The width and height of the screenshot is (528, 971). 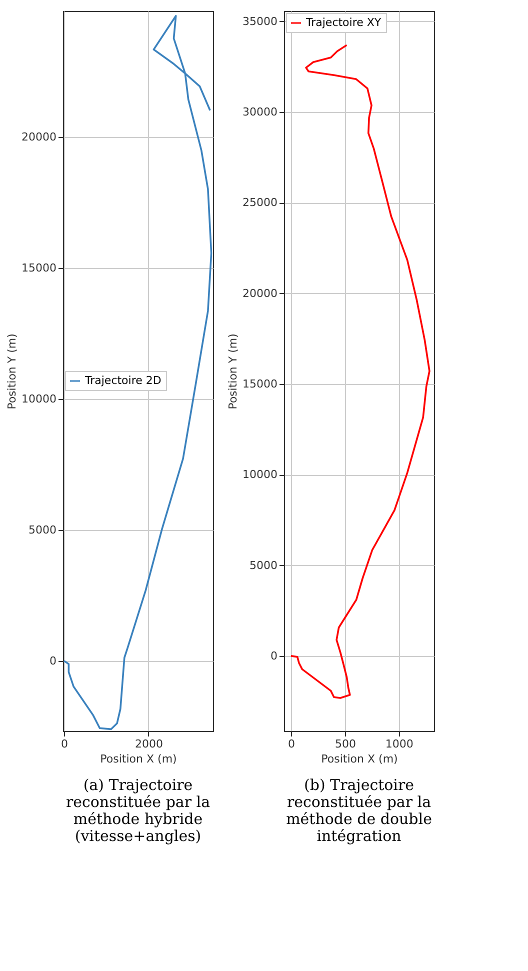 What do you see at coordinates (138, 810) in the screenshot?
I see `text: (a) Trajectoire reconstituée par la méthode hybride (vitesse+angles)` at bounding box center [138, 810].